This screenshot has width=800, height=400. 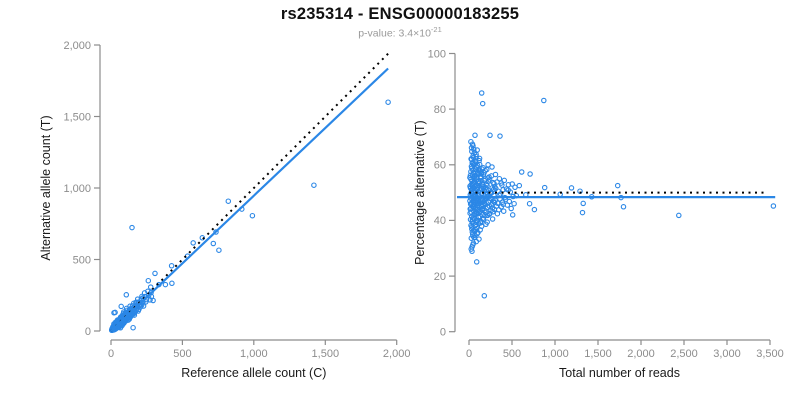 I want to click on y-tick-label: 1,000, so click(x=77, y=189).